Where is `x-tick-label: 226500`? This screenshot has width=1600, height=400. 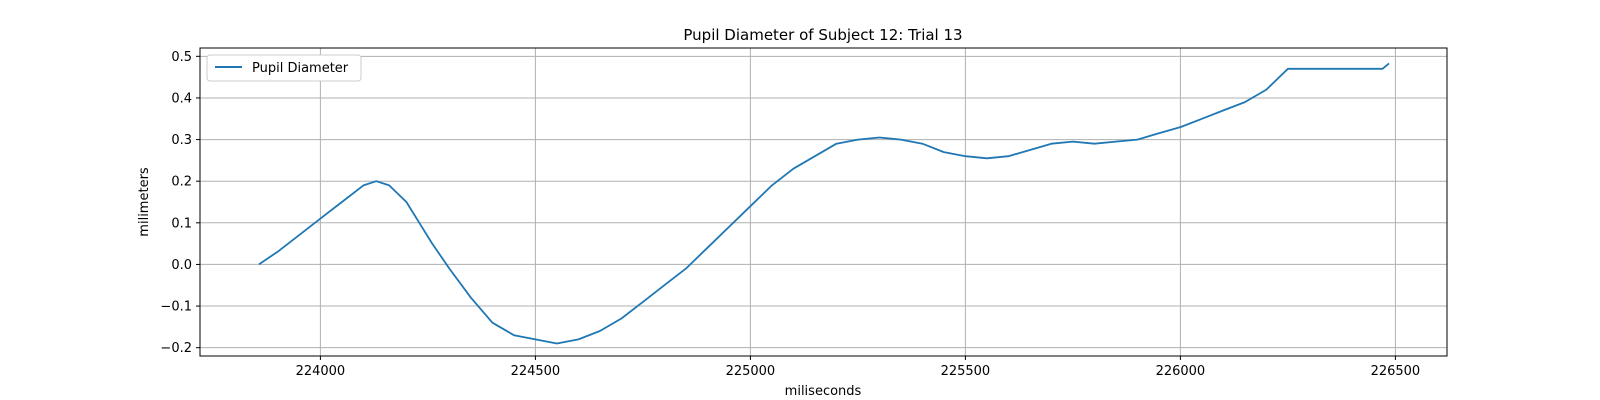
x-tick-label: 226500 is located at coordinates (1396, 371).